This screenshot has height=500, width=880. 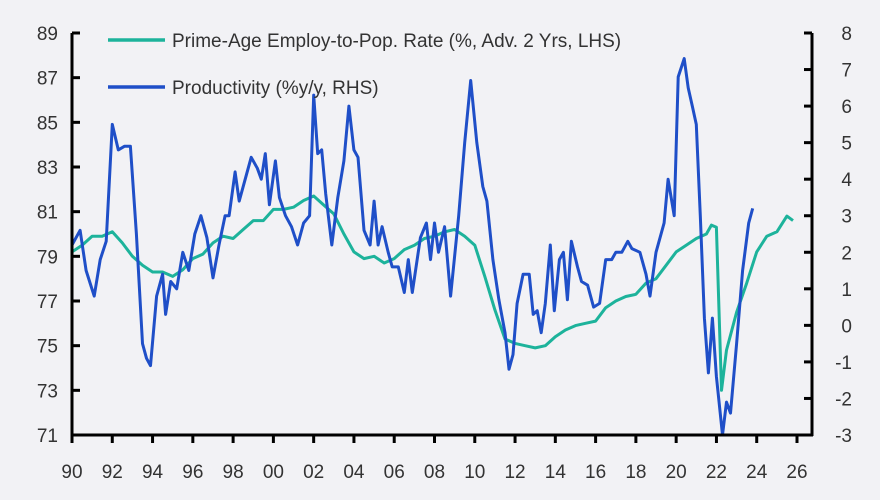 I want to click on x-tick-label: 94, so click(x=153, y=472).